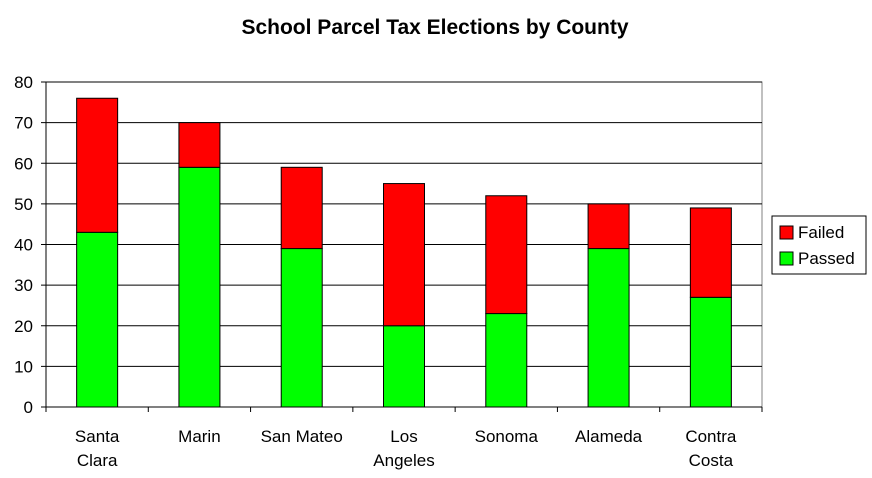 This screenshot has width=872, height=478. I want to click on x-tick-label-line: Marin, so click(199, 436).